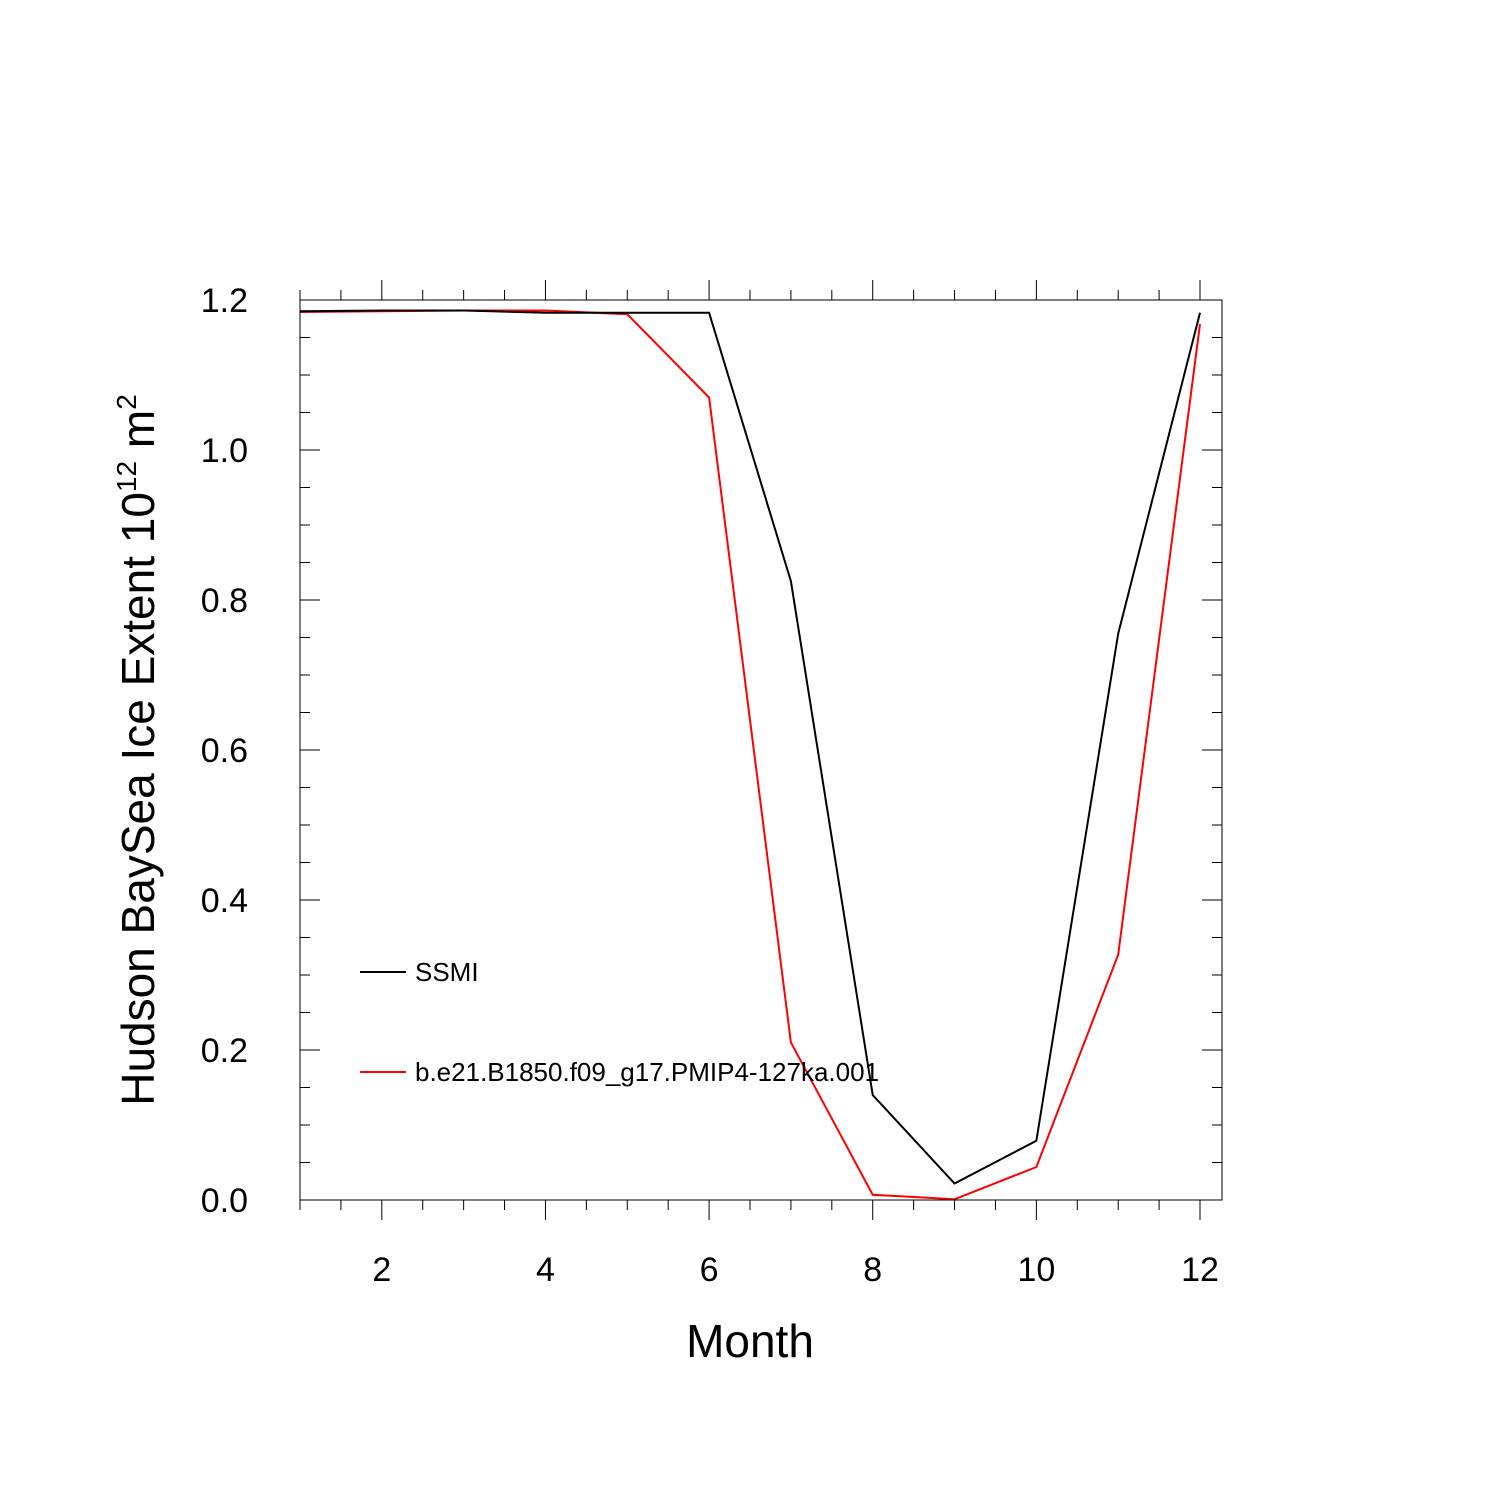 The image size is (1500, 1500). What do you see at coordinates (224, 901) in the screenshot?
I see `y-tick-label: 0.4` at bounding box center [224, 901].